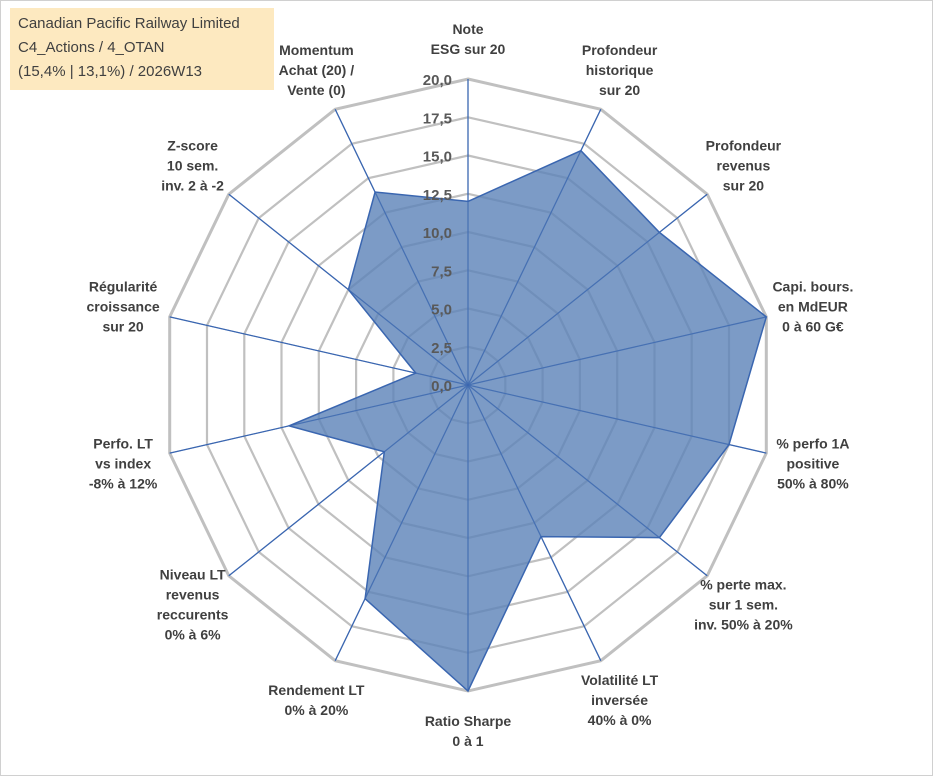 The height and width of the screenshot is (776, 933). I want to click on axis-label-line: Perfo. LT, so click(123, 444).